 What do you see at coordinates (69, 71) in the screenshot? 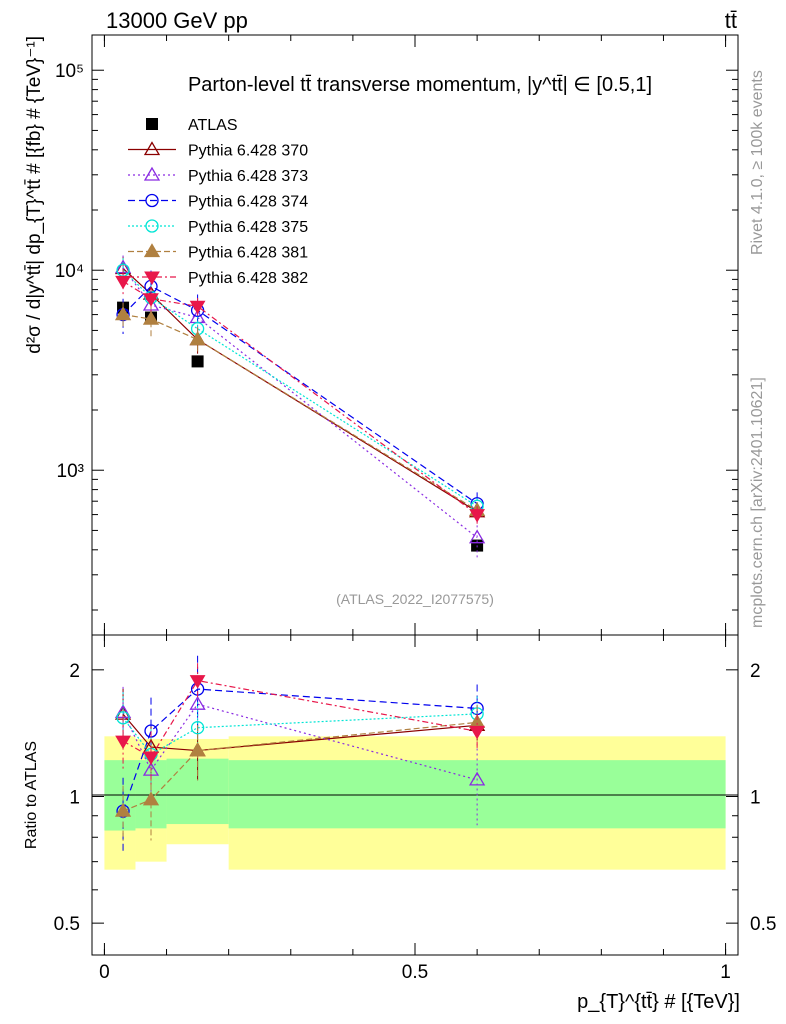
I see `y-tick-label: 10⁵` at bounding box center [69, 71].